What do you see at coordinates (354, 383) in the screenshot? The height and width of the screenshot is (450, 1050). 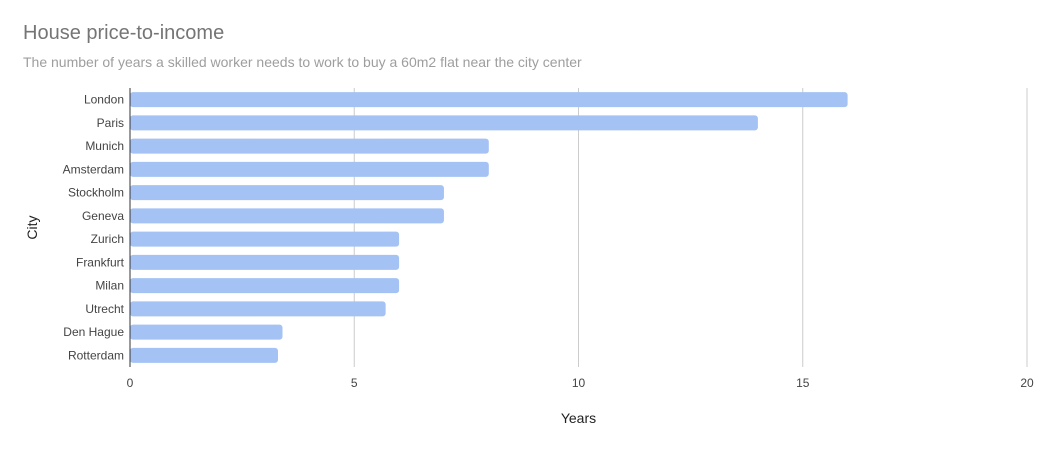 I see `x-tick-label: 5` at bounding box center [354, 383].